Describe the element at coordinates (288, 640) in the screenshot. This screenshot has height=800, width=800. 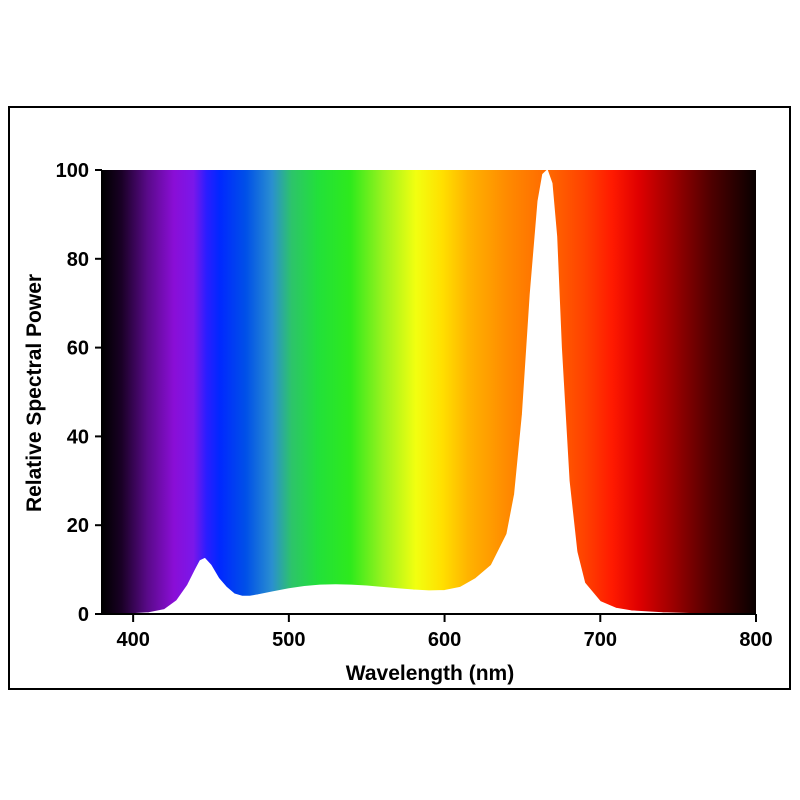
I see `x-tick-label-500: 500` at that location.